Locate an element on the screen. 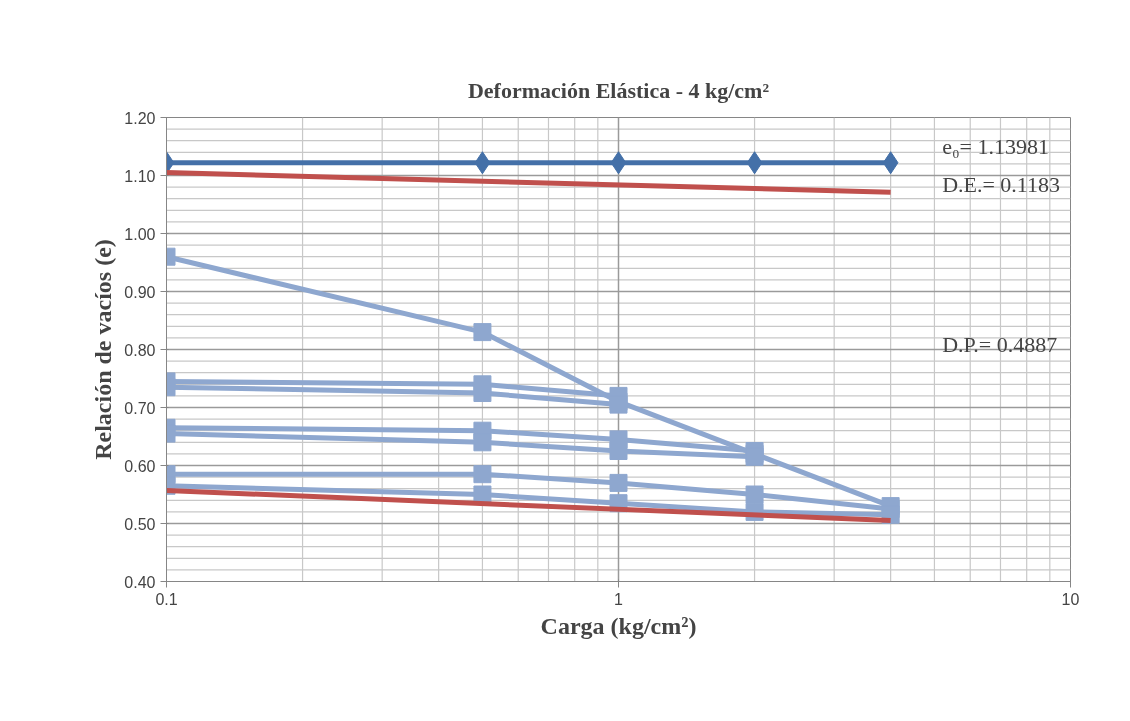 Image resolution: width=1130 pixels, height=721 pixels. y-tick-label: 0.70 is located at coordinates (140, 408).